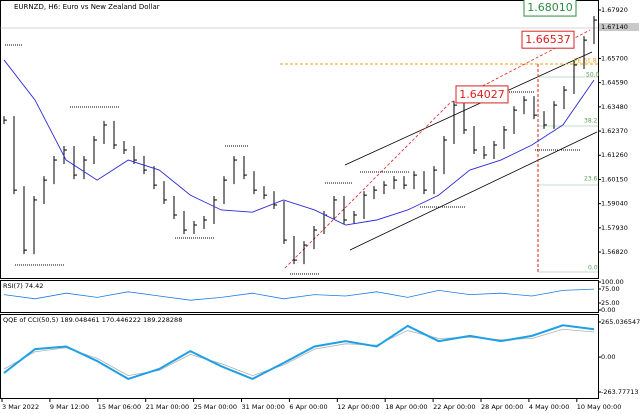 The height and width of the screenshot is (414, 640). I want to click on current-price-box, so click(619, 27).